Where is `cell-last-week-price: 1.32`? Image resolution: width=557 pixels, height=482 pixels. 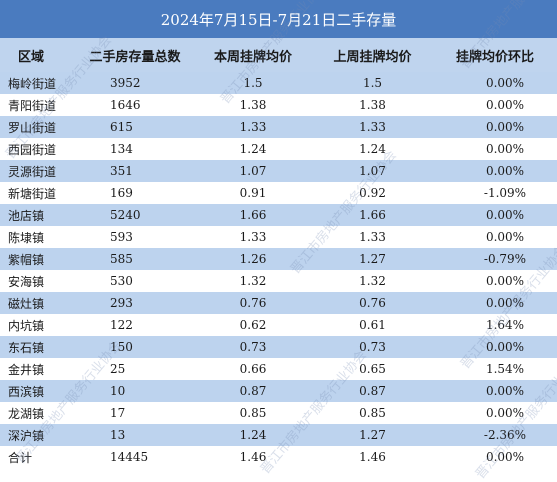
cell-last-week-price: 1.32 is located at coordinates (372, 281).